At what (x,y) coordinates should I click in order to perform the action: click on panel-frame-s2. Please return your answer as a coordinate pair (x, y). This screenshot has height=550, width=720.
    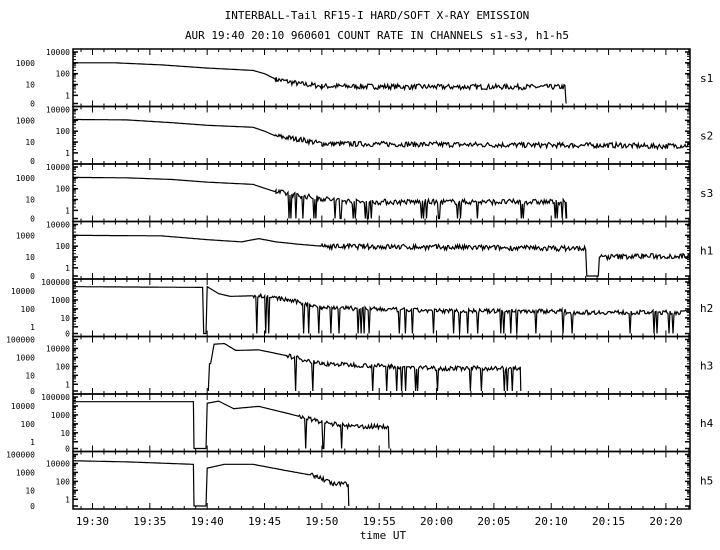
    Looking at the image, I should click on (381, 135).